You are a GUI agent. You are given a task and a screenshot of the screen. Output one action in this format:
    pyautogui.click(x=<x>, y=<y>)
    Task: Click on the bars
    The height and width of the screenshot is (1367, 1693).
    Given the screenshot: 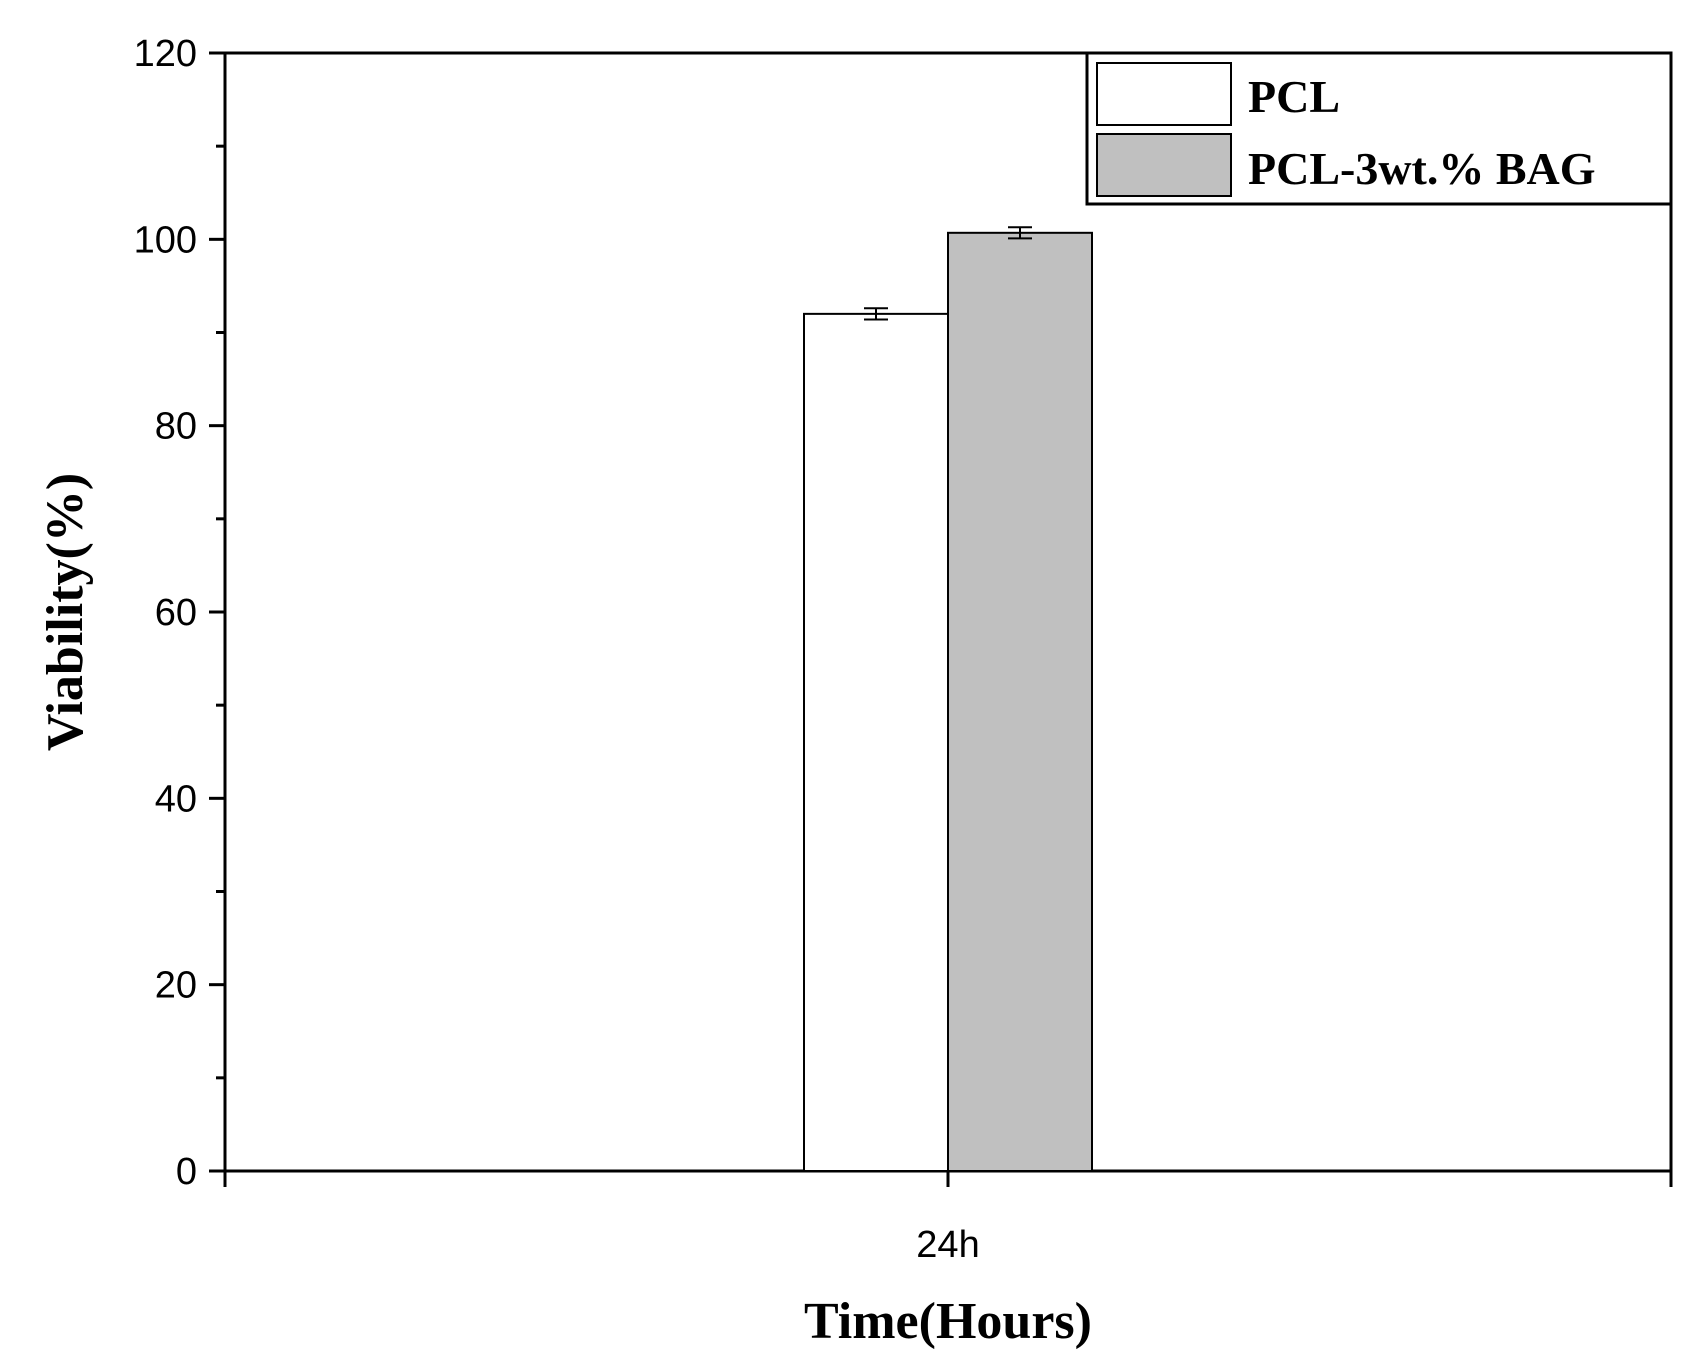 What is the action you would take?
    pyautogui.click(x=948, y=699)
    